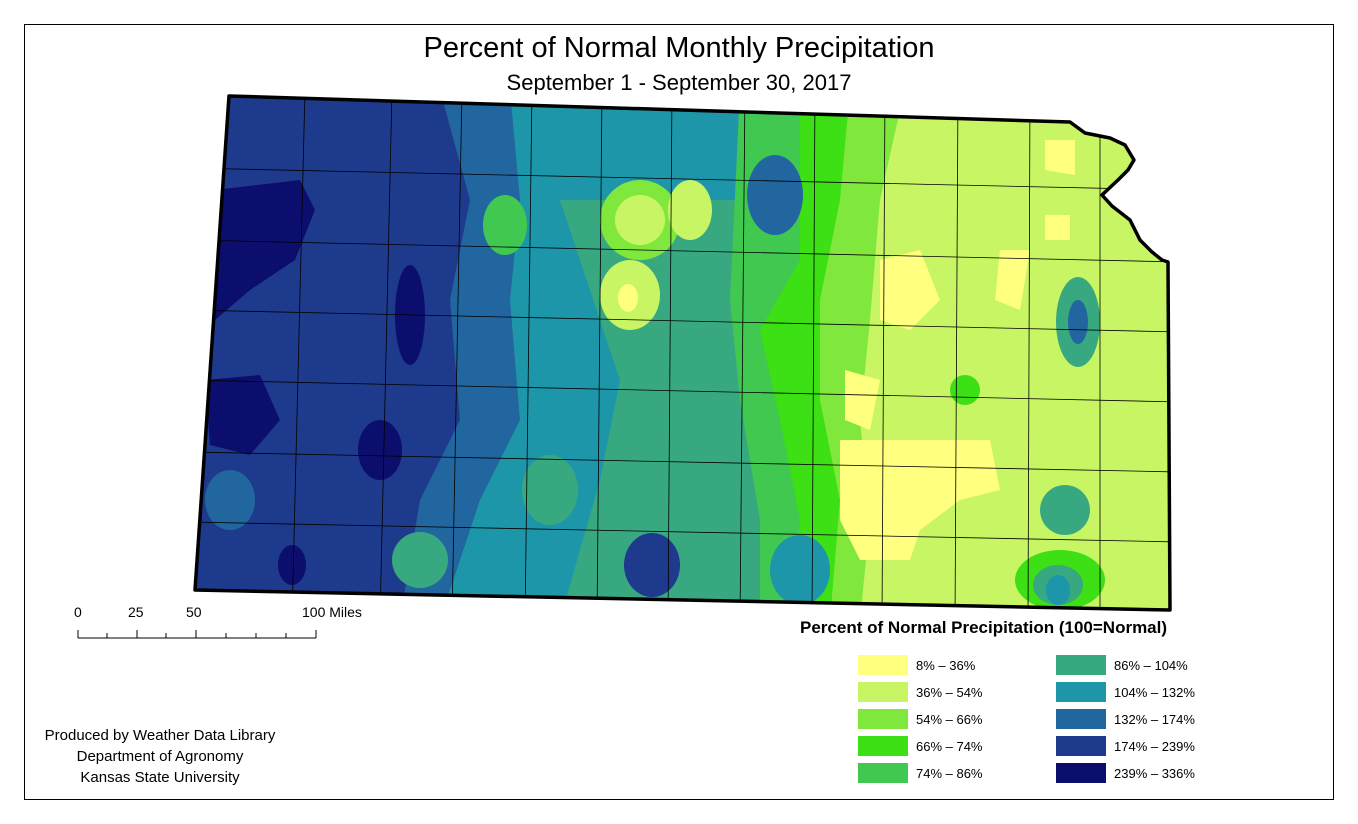  I want to click on legend-label: 66% – 74%, so click(949, 746).